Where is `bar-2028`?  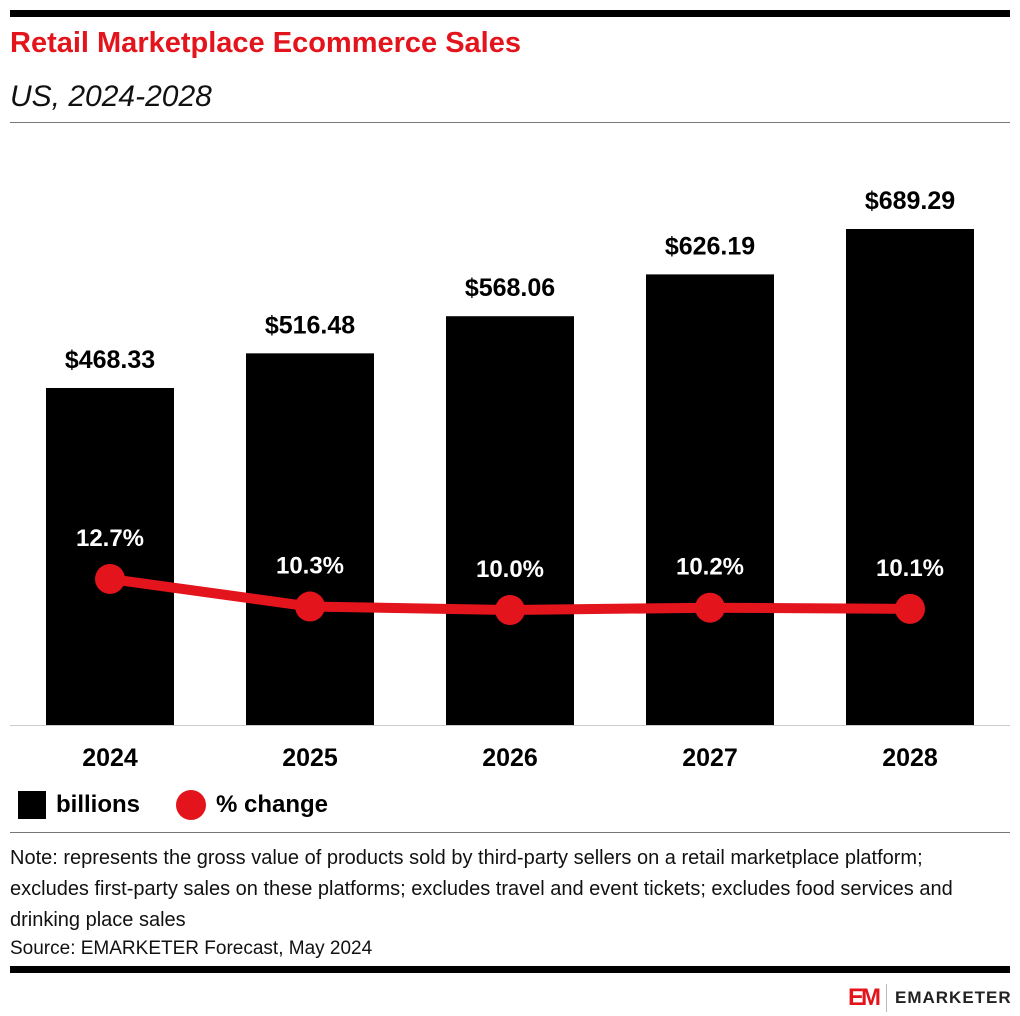
bar-2028 is located at coordinates (910, 476).